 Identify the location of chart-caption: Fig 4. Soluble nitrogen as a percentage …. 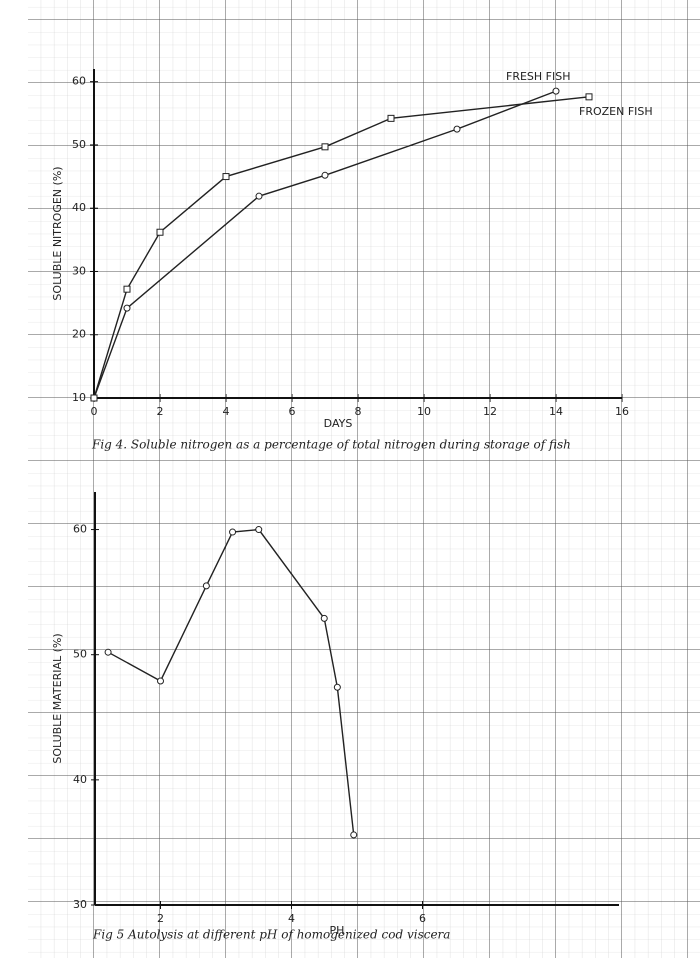
(331, 445).